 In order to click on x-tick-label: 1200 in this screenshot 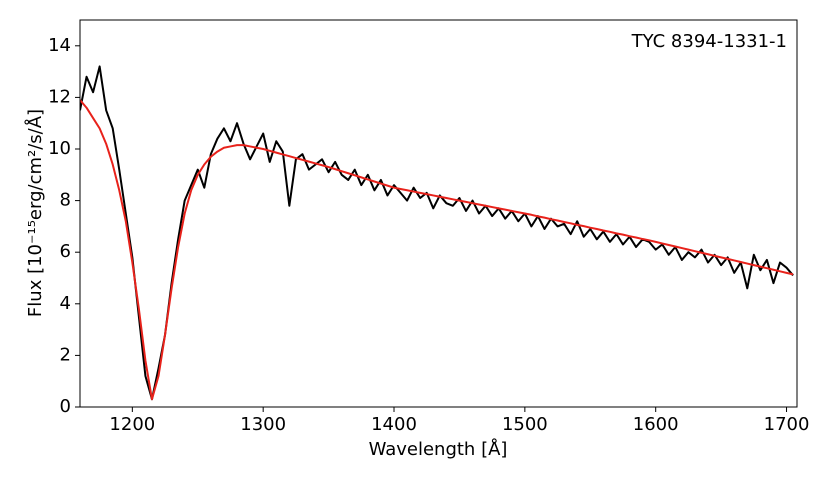, I will do `click(132, 424)`.